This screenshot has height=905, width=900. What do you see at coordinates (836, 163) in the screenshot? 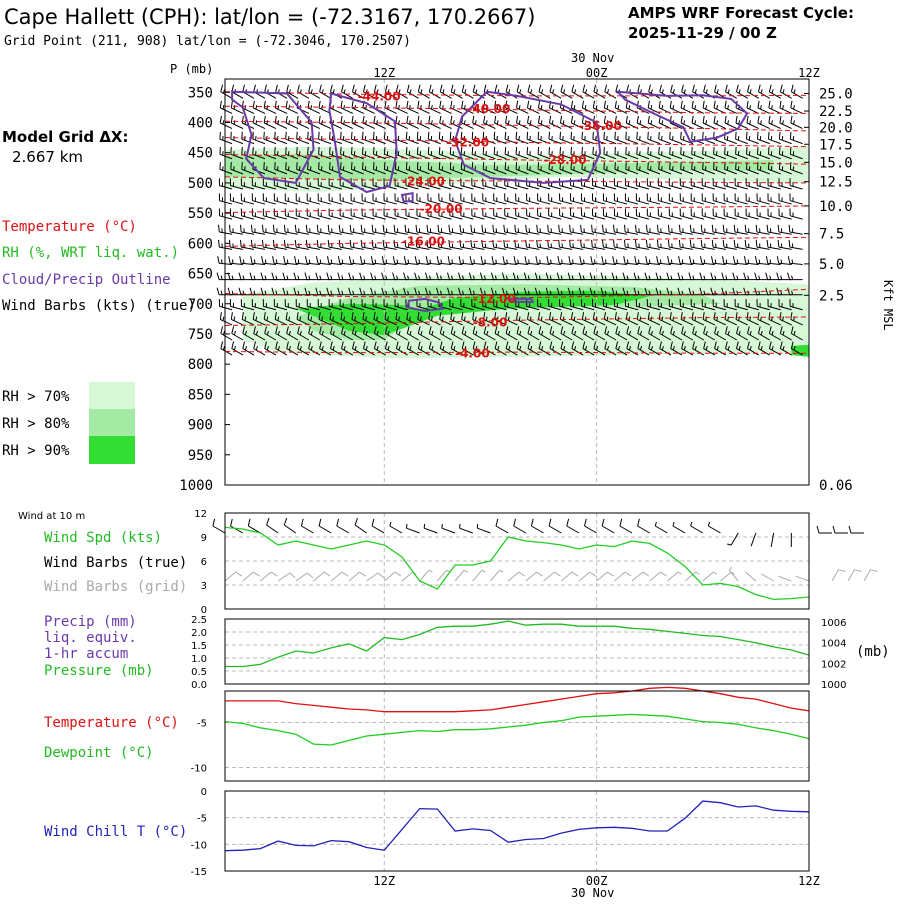
I see `height-tick-4: 15.0` at bounding box center [836, 163].